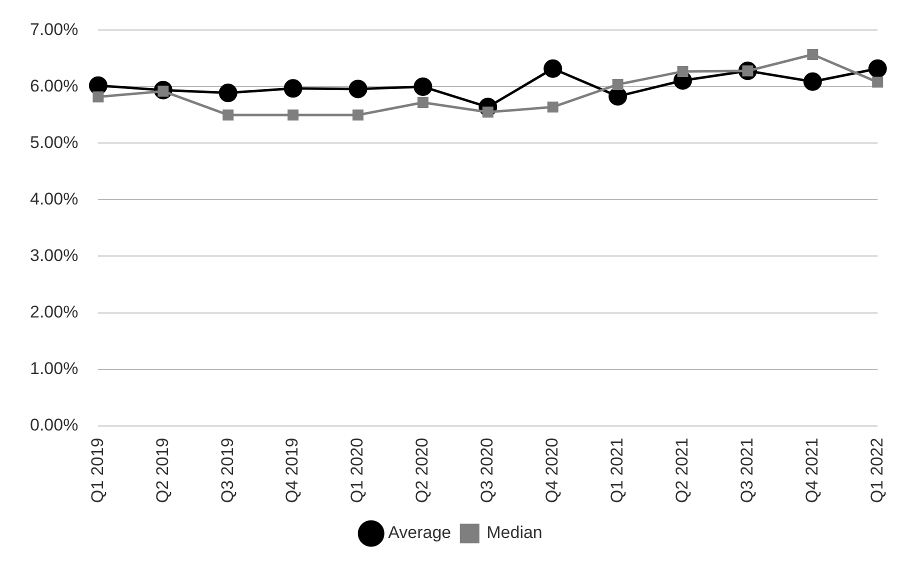 The width and height of the screenshot is (910, 562). Describe the element at coordinates (292, 471) in the screenshot. I see `x-tick-label: Q4 2019` at that location.